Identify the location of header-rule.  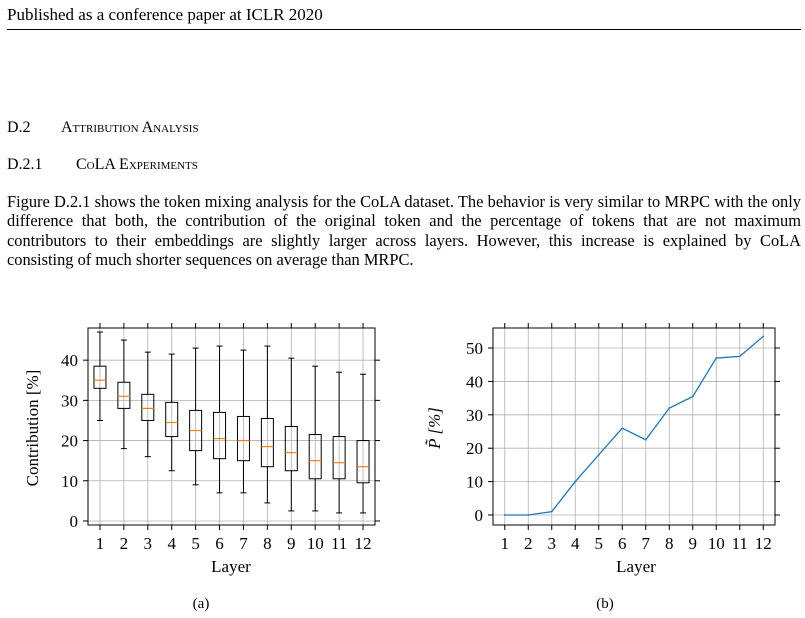
(404, 29).